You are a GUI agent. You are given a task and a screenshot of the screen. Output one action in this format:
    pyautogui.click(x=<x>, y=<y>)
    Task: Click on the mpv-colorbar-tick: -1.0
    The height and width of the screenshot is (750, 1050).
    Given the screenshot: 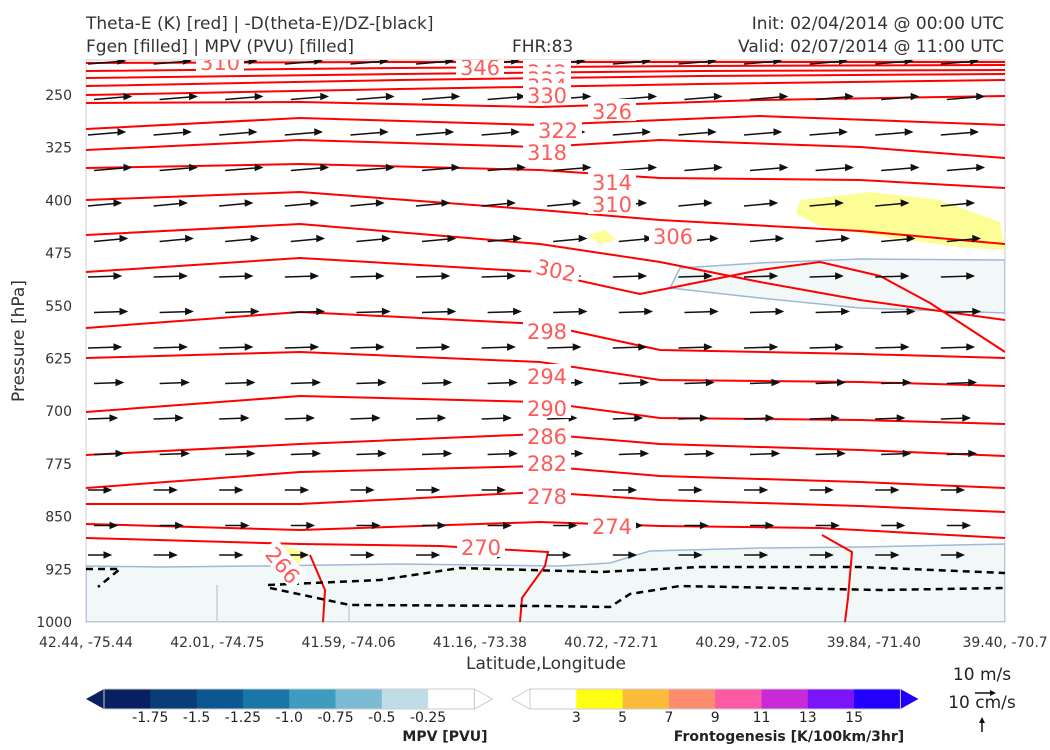 What is the action you would take?
    pyautogui.click(x=289, y=718)
    